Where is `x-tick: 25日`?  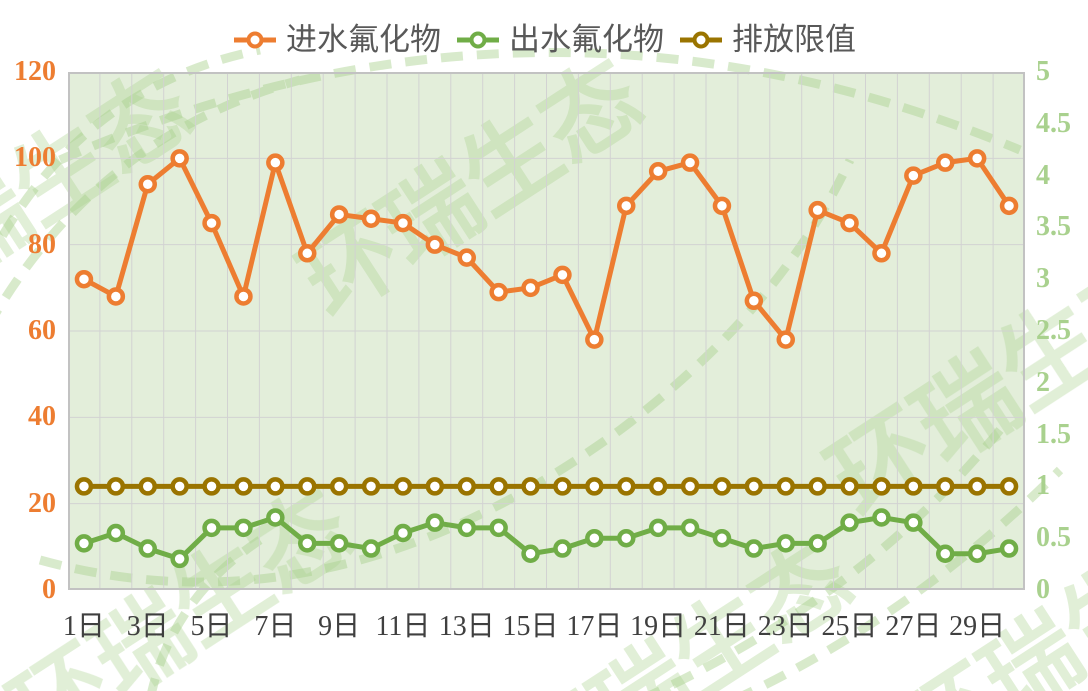
x-tick: 25日 is located at coordinates (849, 626).